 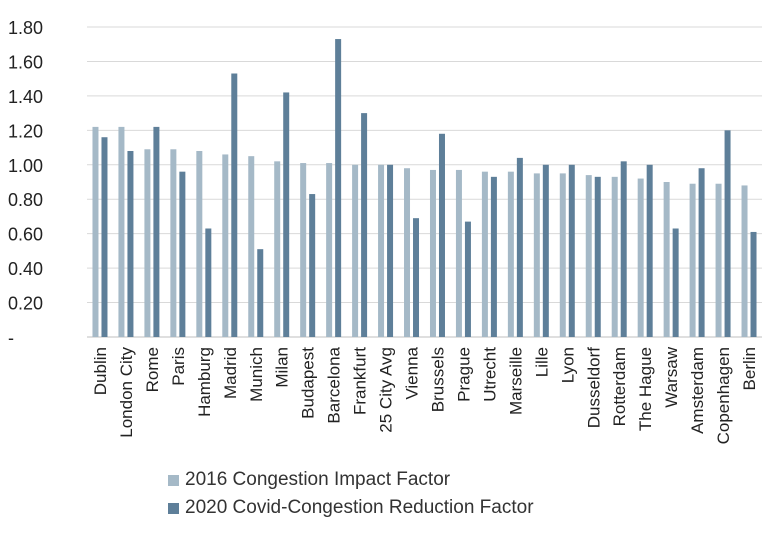 What do you see at coordinates (11, 338) in the screenshot?
I see `y-tick-label: -` at bounding box center [11, 338].